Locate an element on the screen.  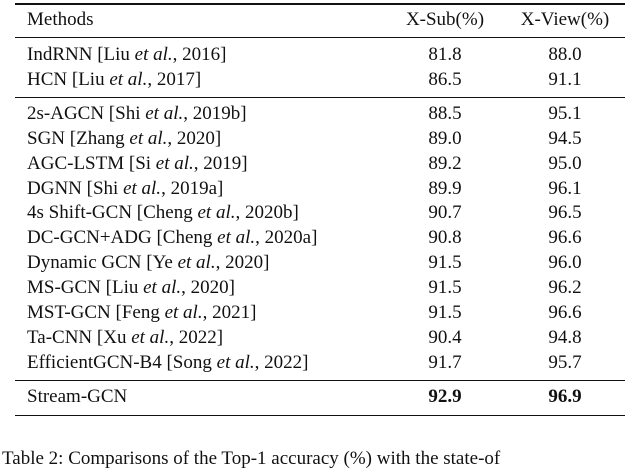
method: MS-GCN [Liu et al., 2020] is located at coordinates (131, 288).